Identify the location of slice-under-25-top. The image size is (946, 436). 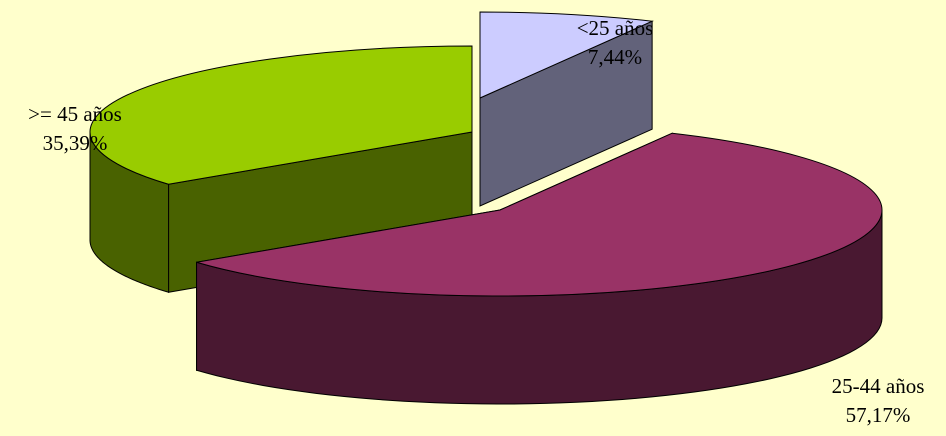
(567, 55).